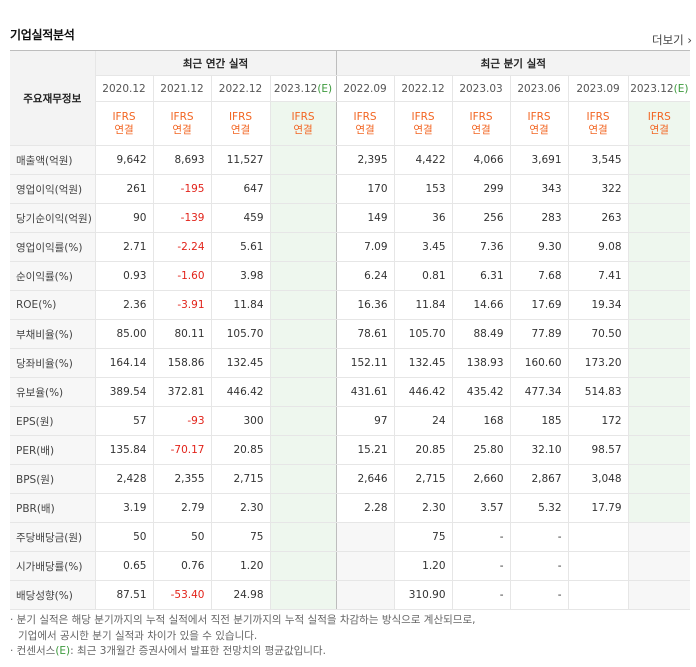 This screenshot has height=667, width=696. Describe the element at coordinates (52, 247) in the screenshot. I see `row-label: 영업이익률(%)` at that location.